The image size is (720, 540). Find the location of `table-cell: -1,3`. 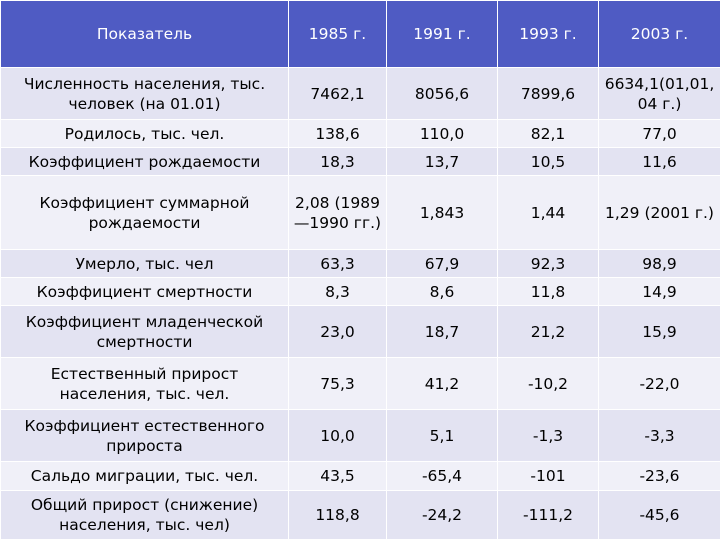

table-cell: -1,3 is located at coordinates (548, 435).